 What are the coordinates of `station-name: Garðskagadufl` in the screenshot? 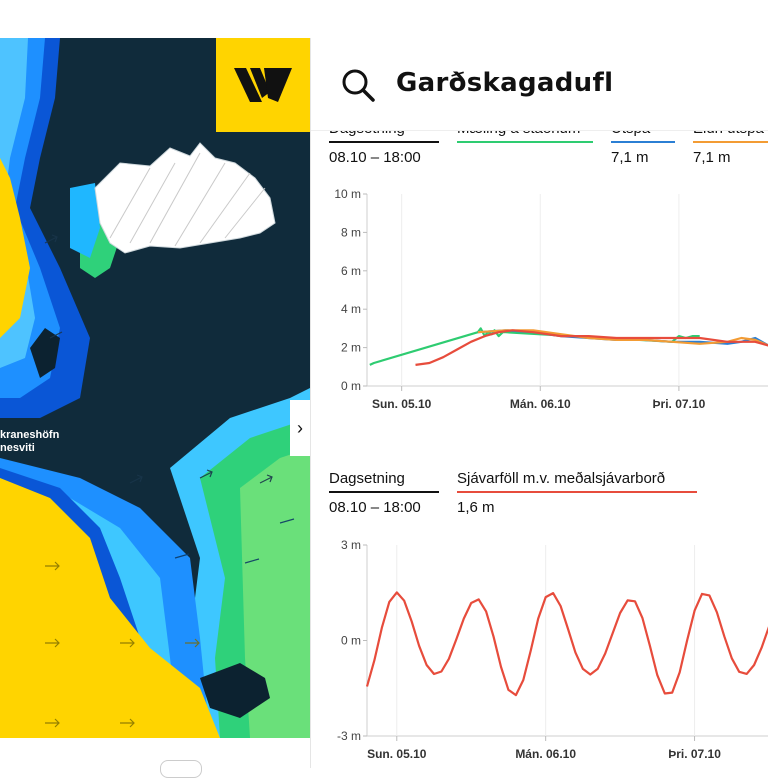 It's located at (504, 83).